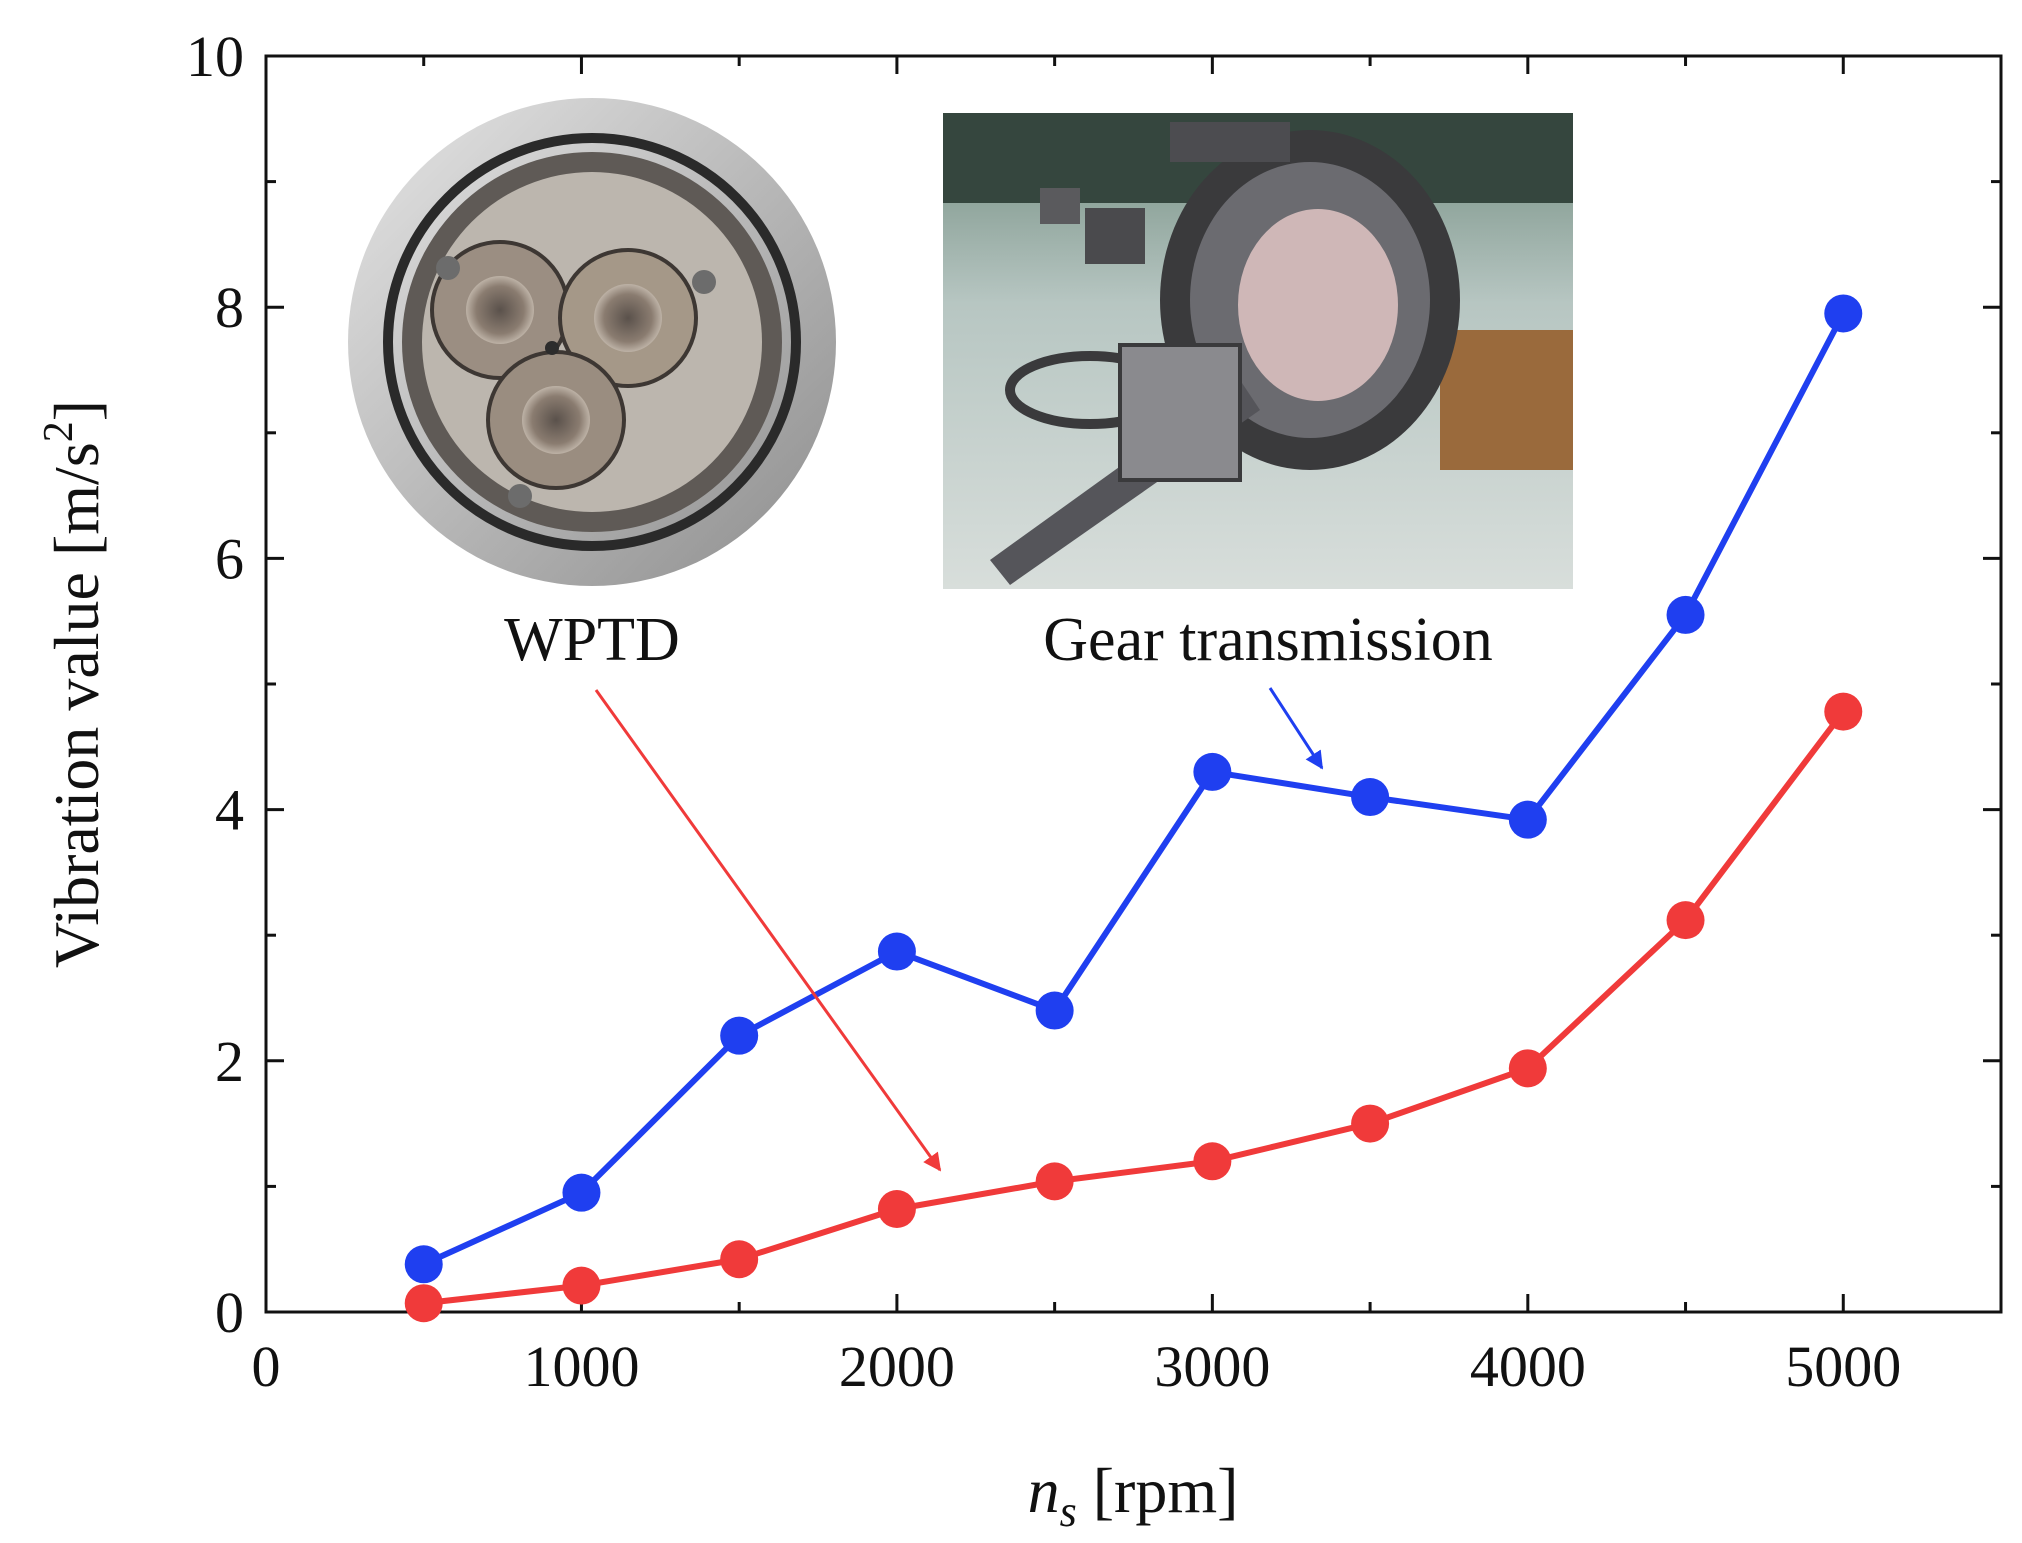 The height and width of the screenshot is (1543, 2022). Describe the element at coordinates (897, 1366) in the screenshot. I see `x-tick-label: 2000` at that location.